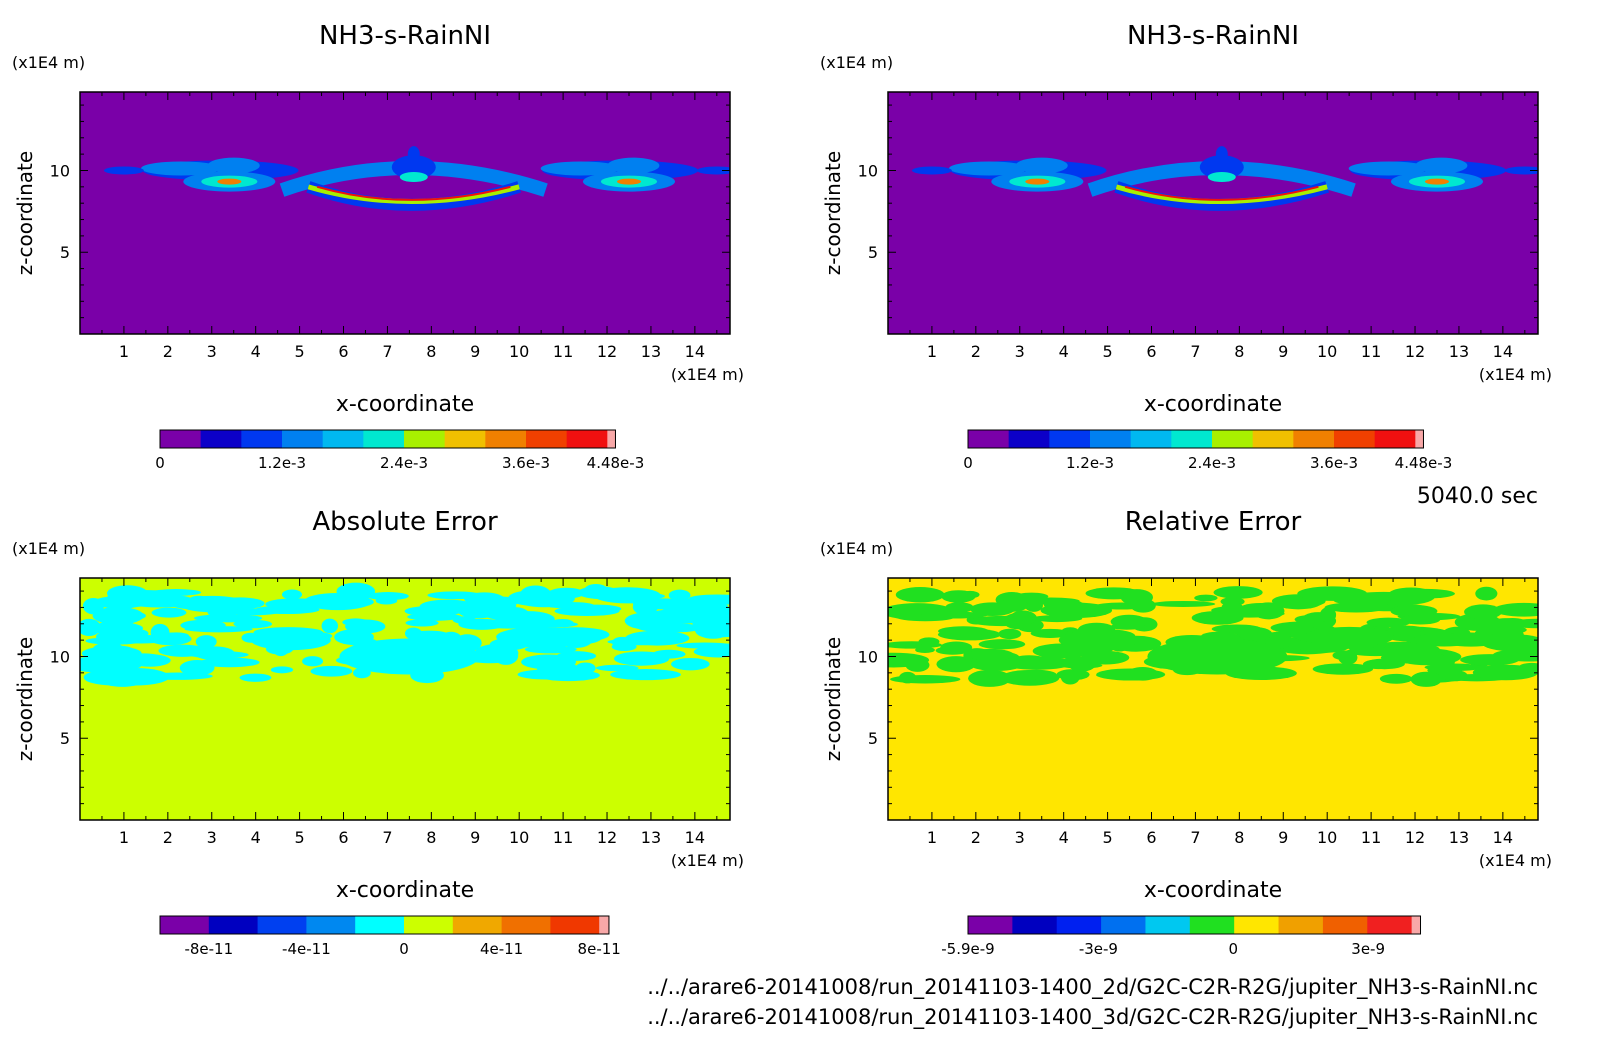 Image resolution: width=1604 pixels, height=1054 pixels. What do you see at coordinates (599, 949) in the screenshot?
I see `colorbar-tick-label: 8e-11` at bounding box center [599, 949].